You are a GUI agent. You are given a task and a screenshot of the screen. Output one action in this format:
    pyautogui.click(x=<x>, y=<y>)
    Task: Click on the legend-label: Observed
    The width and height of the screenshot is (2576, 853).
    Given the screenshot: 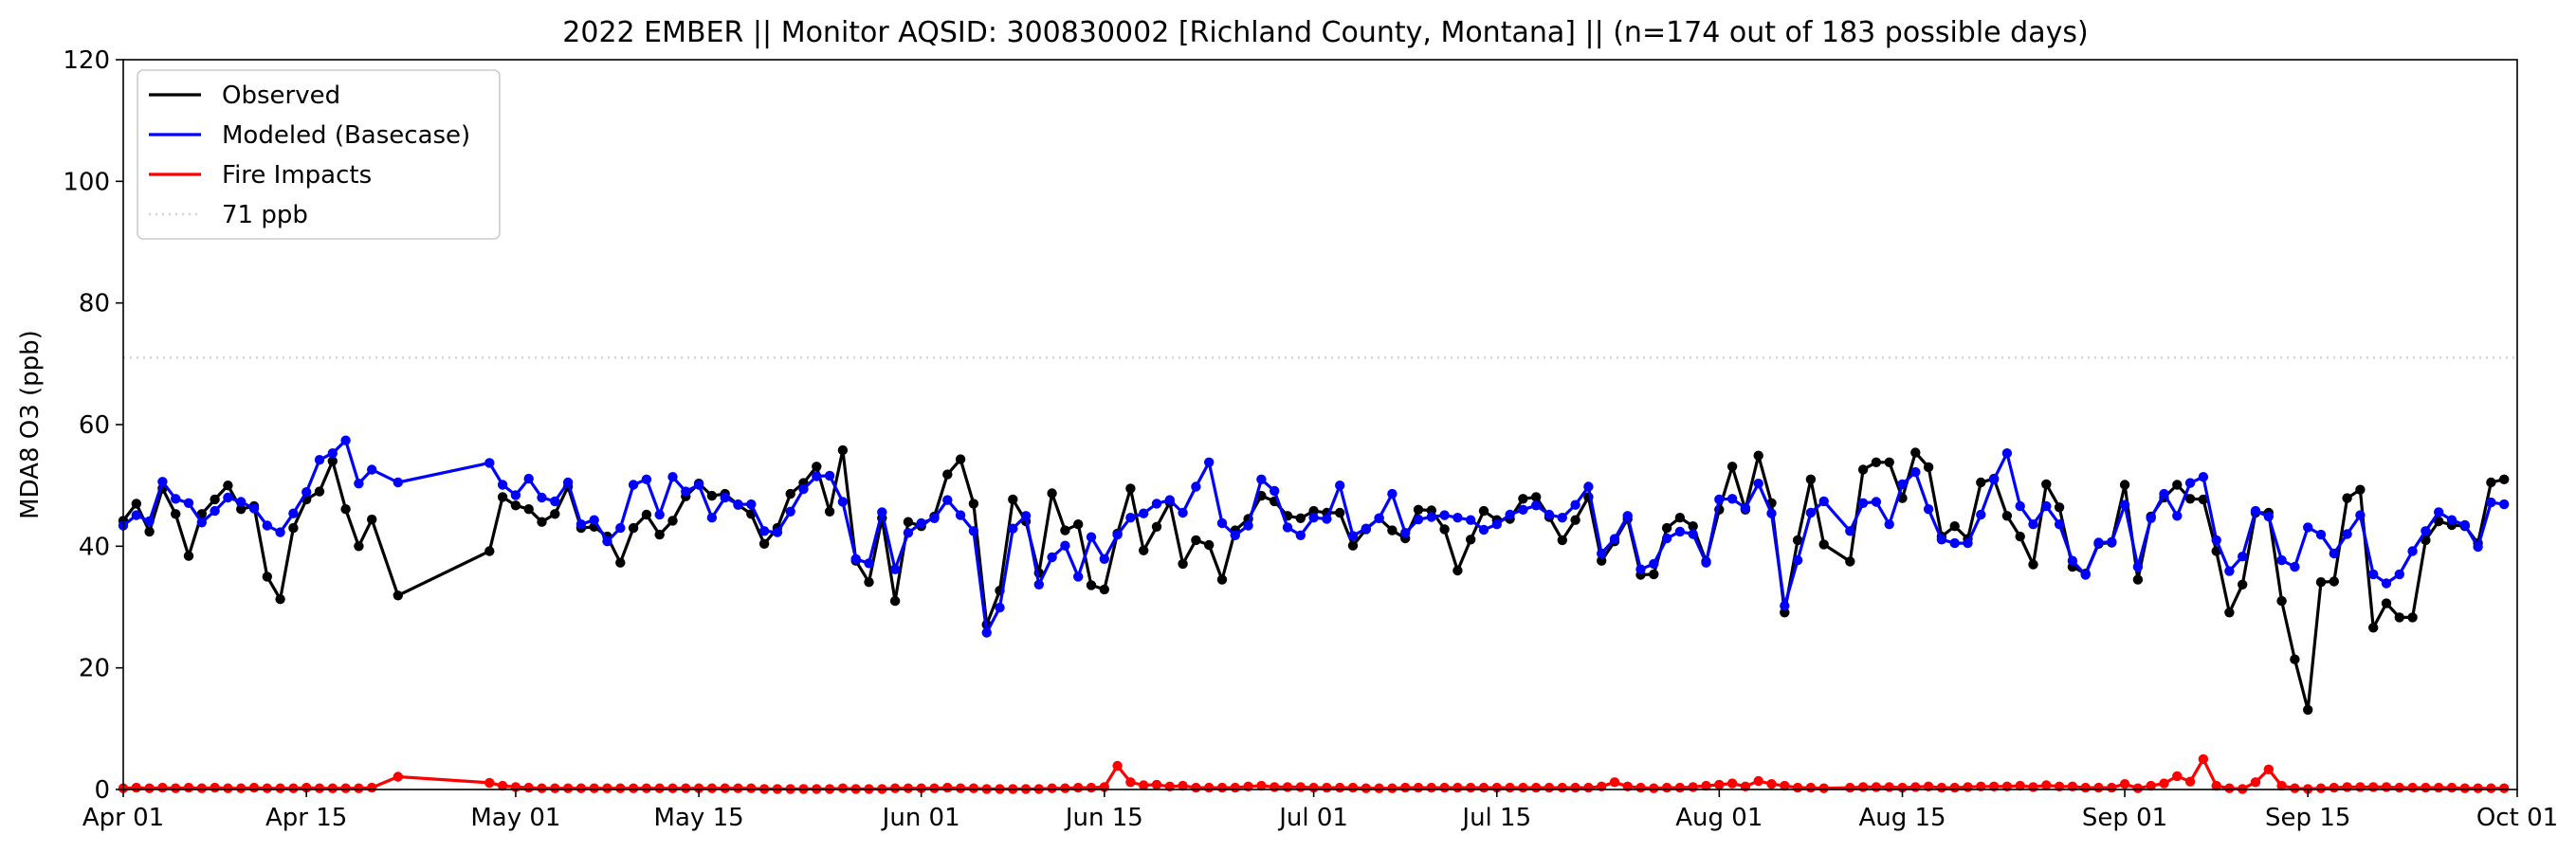 What is the action you would take?
    pyautogui.click(x=281, y=96)
    